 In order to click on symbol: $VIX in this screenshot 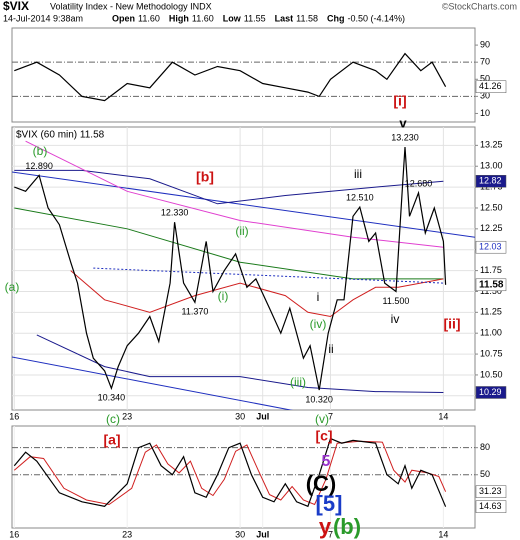, I will do `click(16, 6)`.